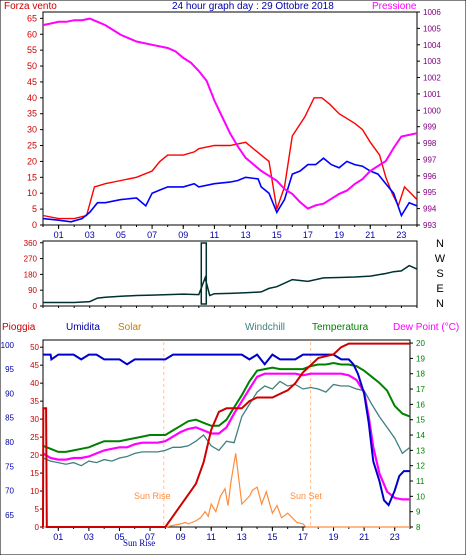 The image size is (466, 560). Describe the element at coordinates (58, 537) in the screenshot. I see `x-tick-label: 01` at that location.